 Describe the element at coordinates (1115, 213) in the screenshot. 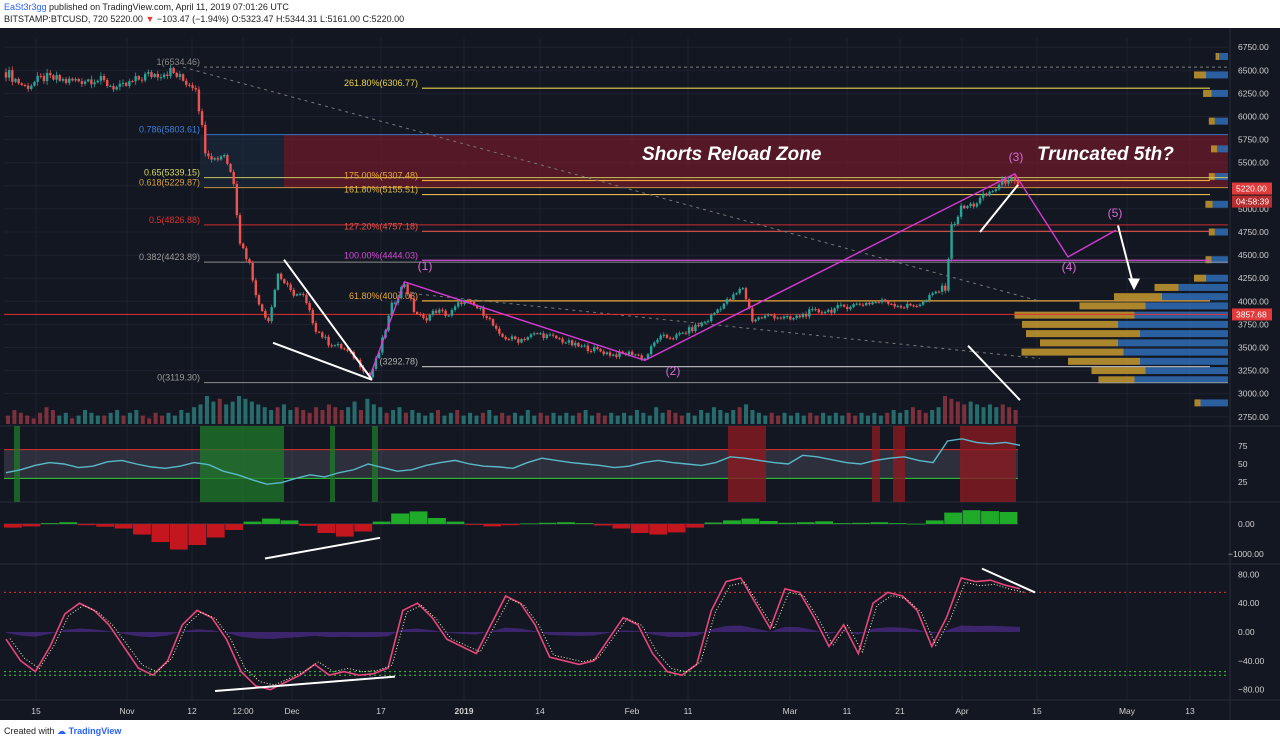

I see `wave-label: (5)` at that location.